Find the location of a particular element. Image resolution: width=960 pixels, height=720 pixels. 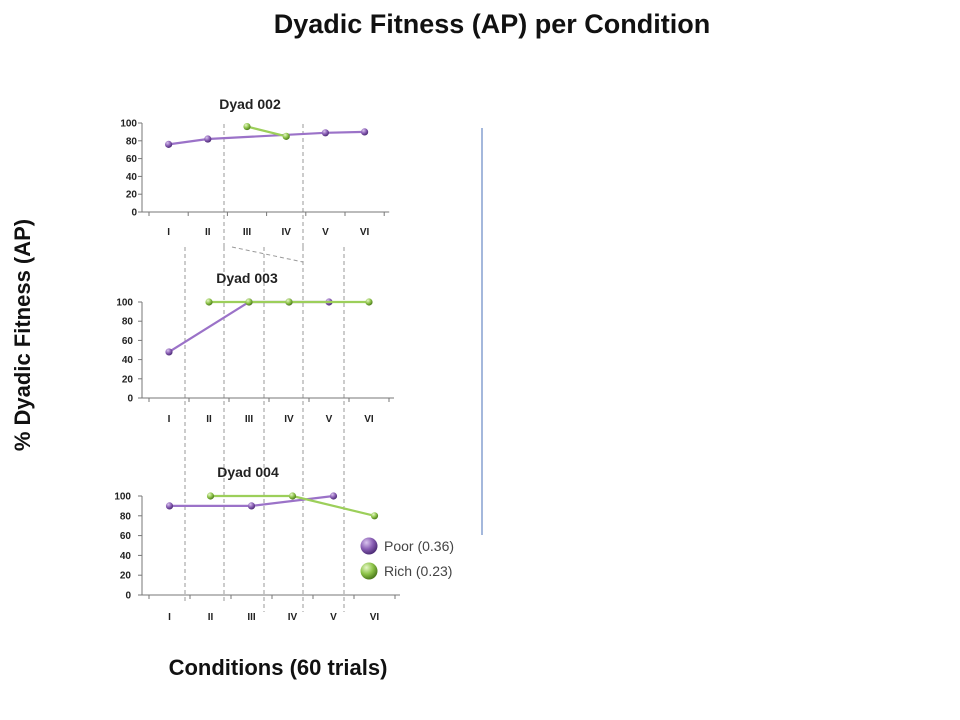

chart-title: Dyadic Fitness (AP) per Condition is located at coordinates (492, 24).